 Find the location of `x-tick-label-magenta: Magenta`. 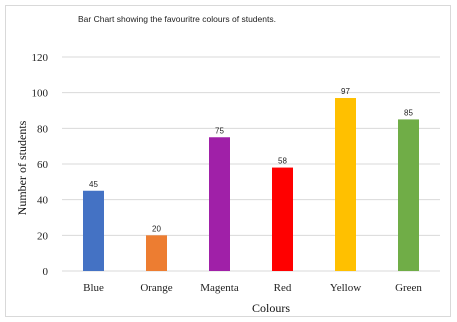

x-tick-label-magenta: Magenta is located at coordinates (219, 288).